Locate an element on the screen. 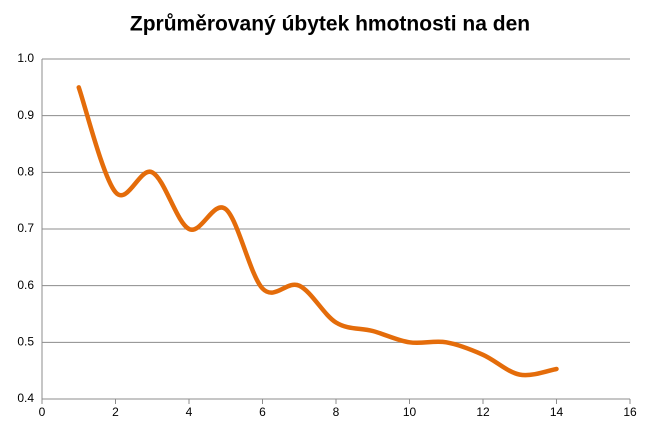  y-tick-label: 0.9 is located at coordinates (25, 115).